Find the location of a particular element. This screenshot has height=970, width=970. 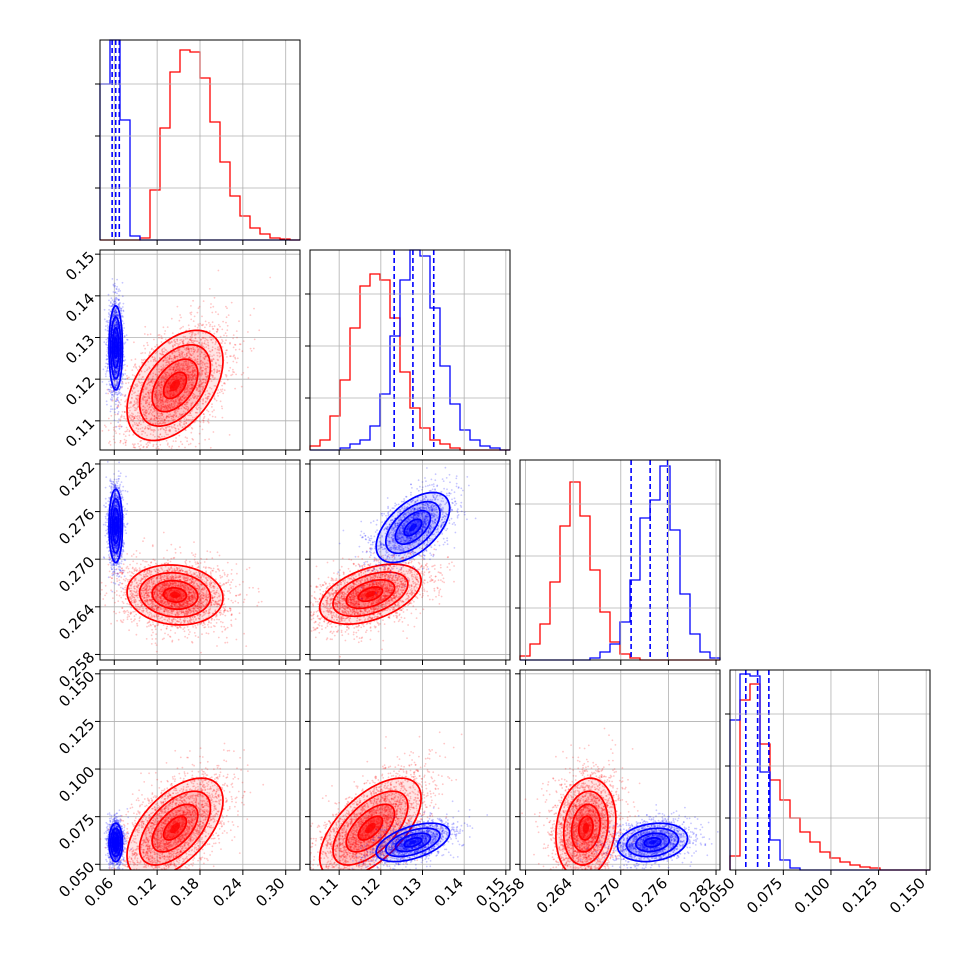

y-tick-label: 0.075 is located at coordinates (76, 831).